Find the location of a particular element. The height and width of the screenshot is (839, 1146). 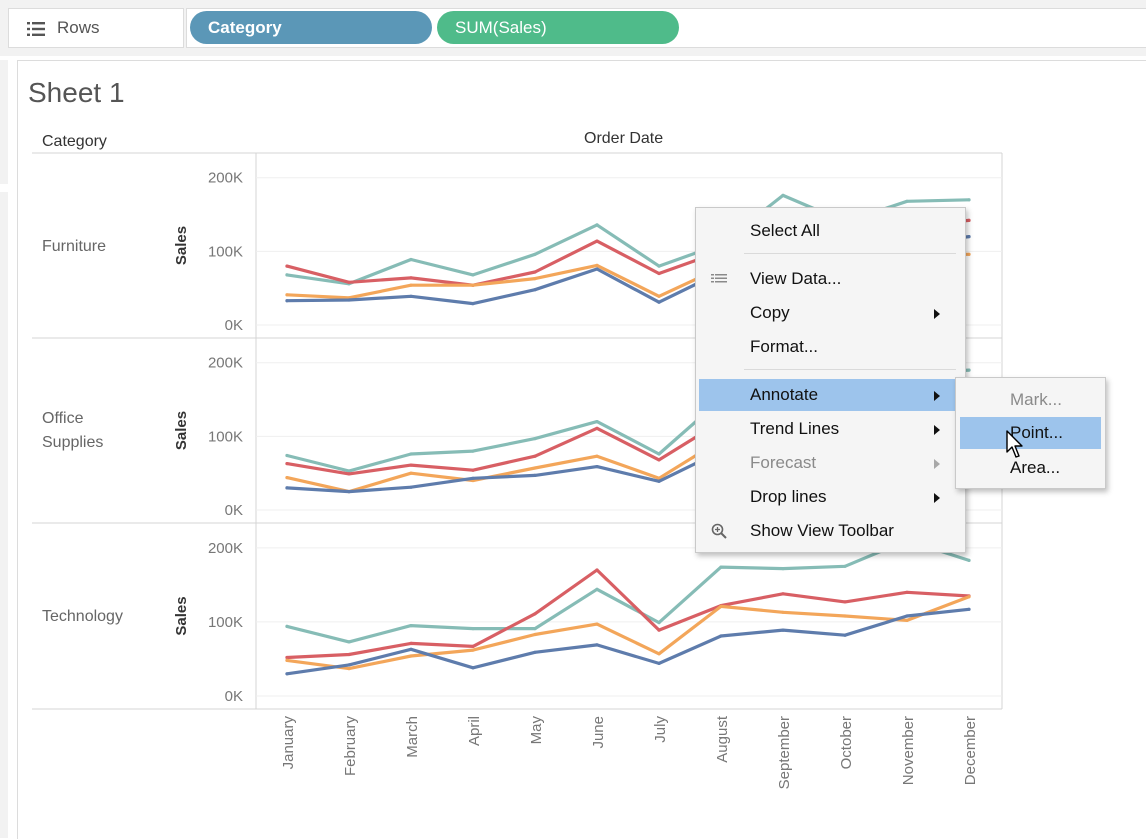

column-header-order-date: Order Date is located at coordinates (624, 138).